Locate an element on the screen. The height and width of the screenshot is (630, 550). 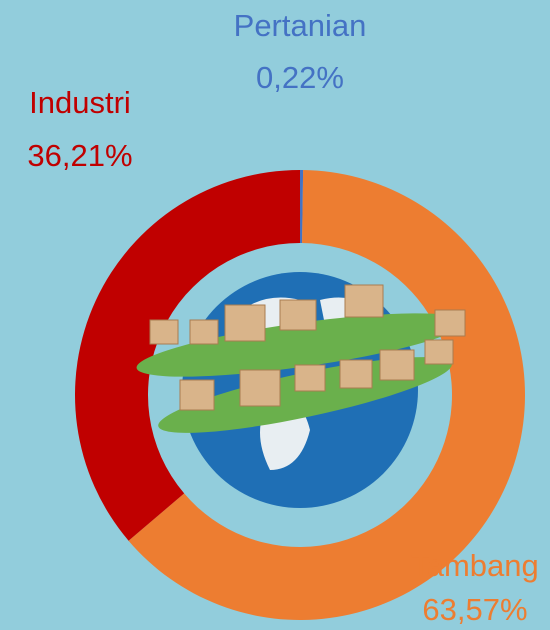
category-label: Tambang is located at coordinates (475, 565).